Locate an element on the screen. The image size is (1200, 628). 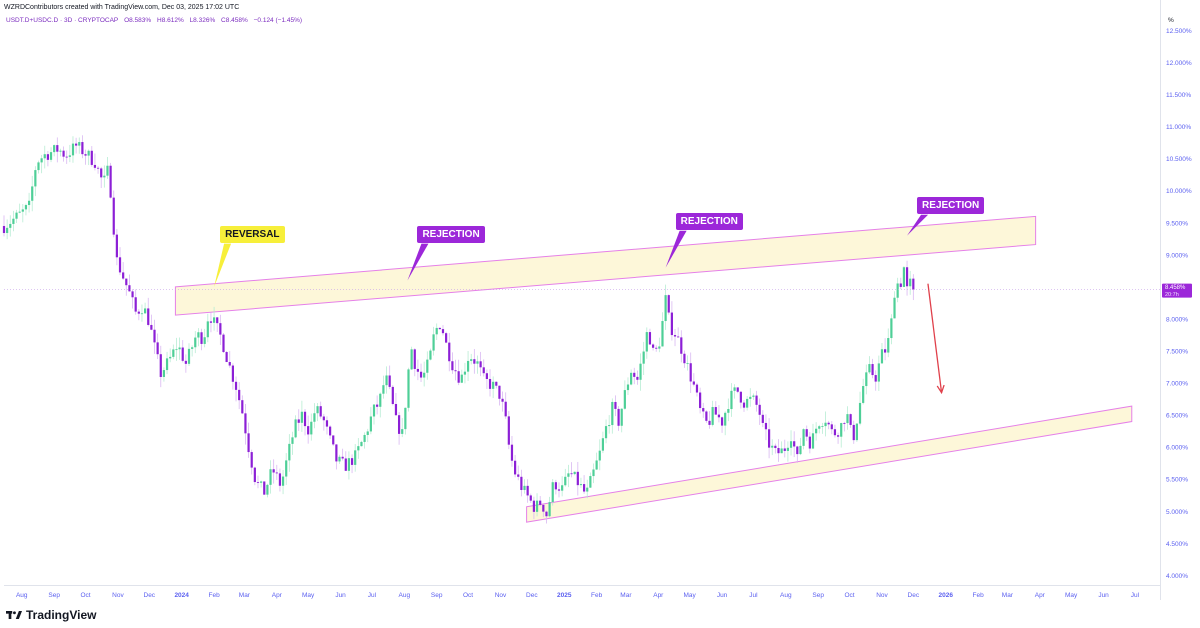
annotation-rejection-label: REJECTION is located at coordinates (709, 221).